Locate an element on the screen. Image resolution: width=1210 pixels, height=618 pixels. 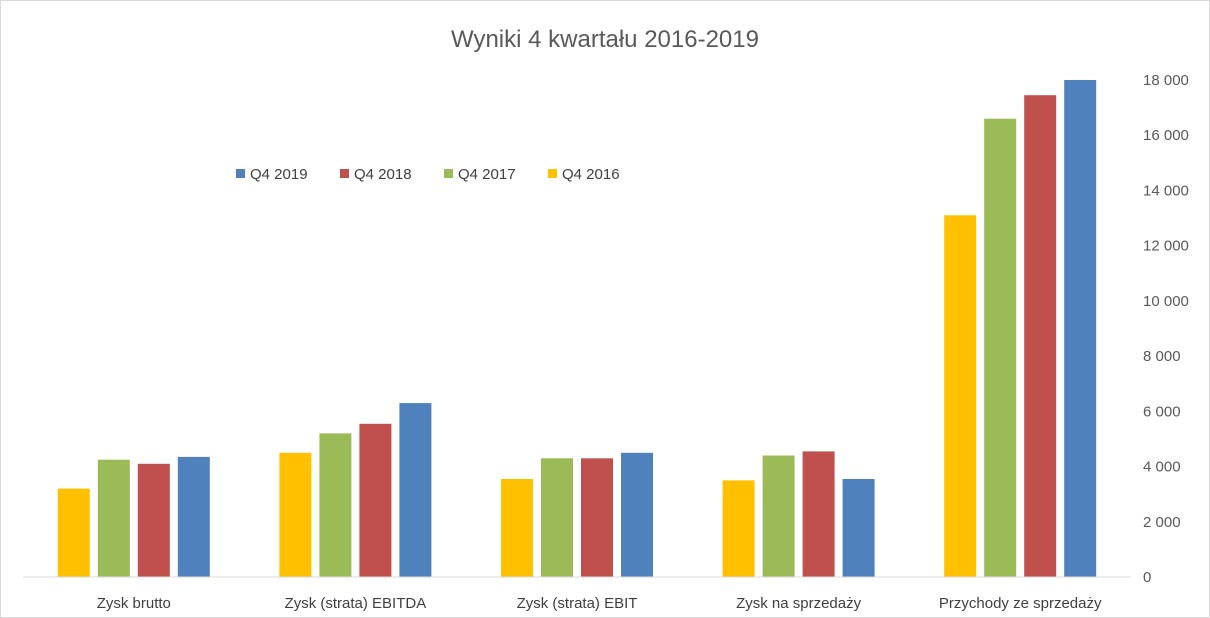
x-category-label: Zysk (strata) EBIT is located at coordinates (577, 603).